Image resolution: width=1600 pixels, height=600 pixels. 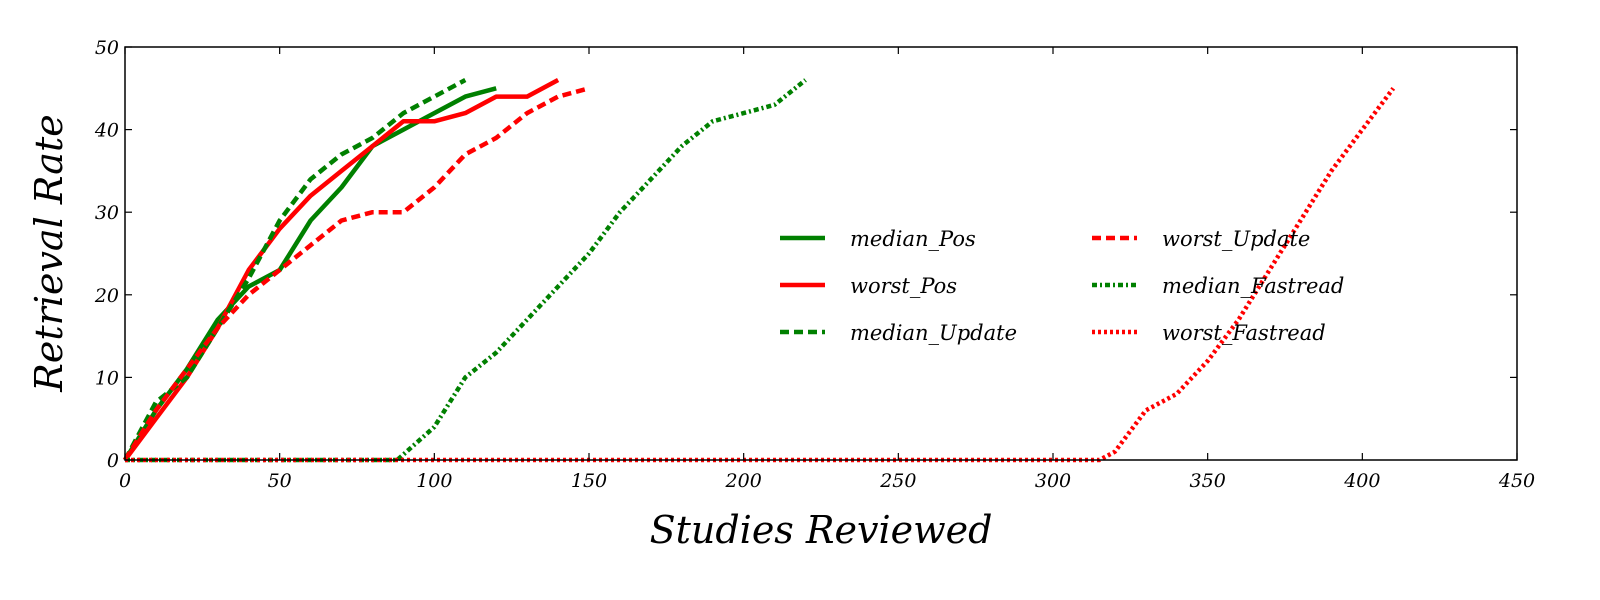 What do you see at coordinates (295, 270) in the screenshot?
I see `series-line-median-update` at bounding box center [295, 270].